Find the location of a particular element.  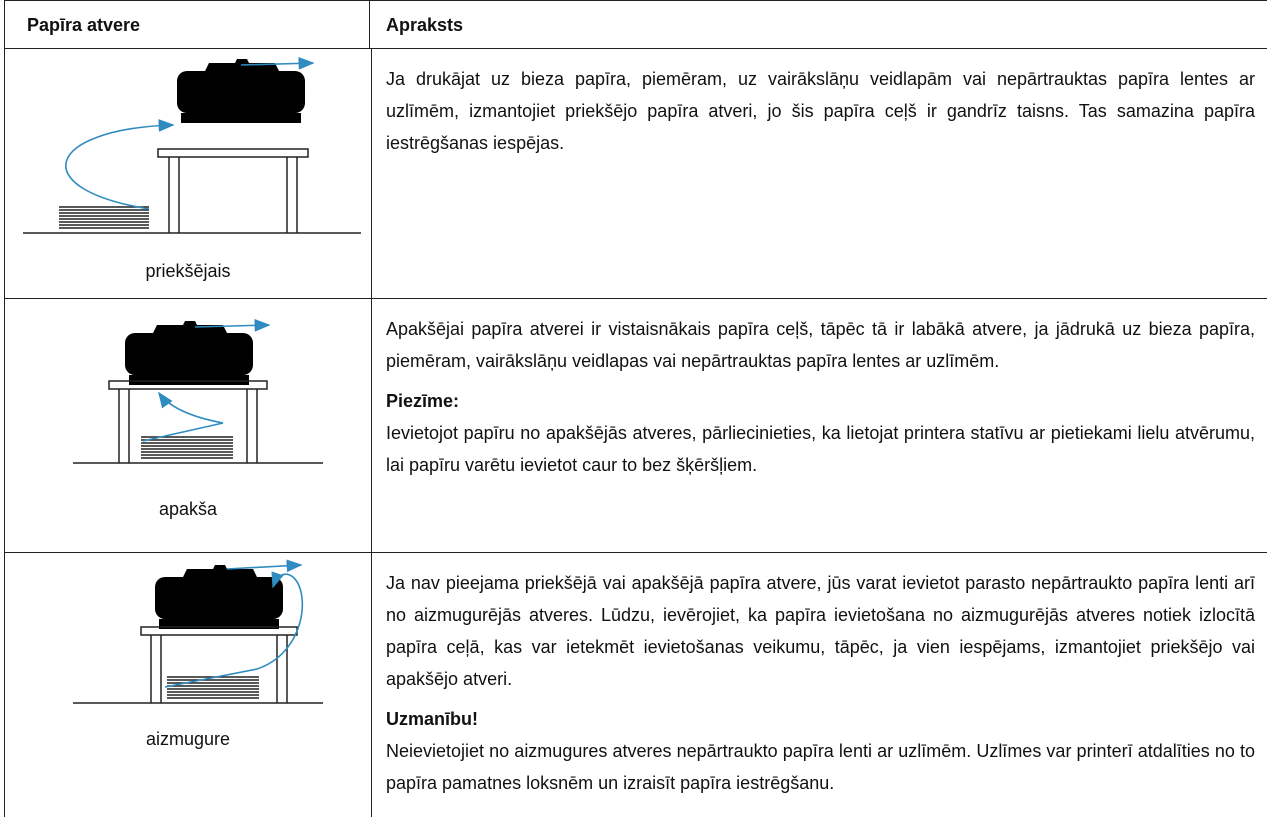

cell-label: apakša is located at coordinates (188, 509).